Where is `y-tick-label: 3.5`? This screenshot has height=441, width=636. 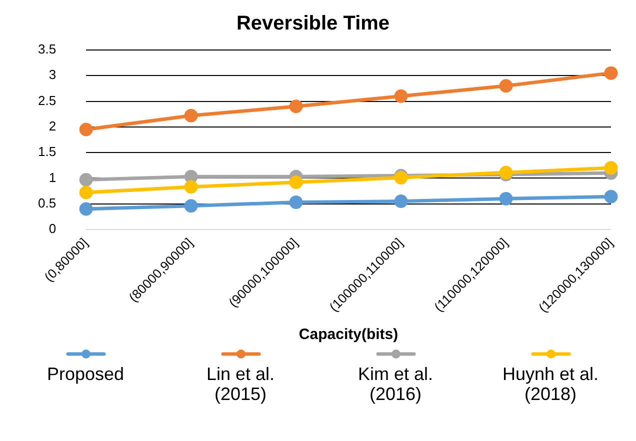
y-tick-label: 3.5 is located at coordinates (47, 49).